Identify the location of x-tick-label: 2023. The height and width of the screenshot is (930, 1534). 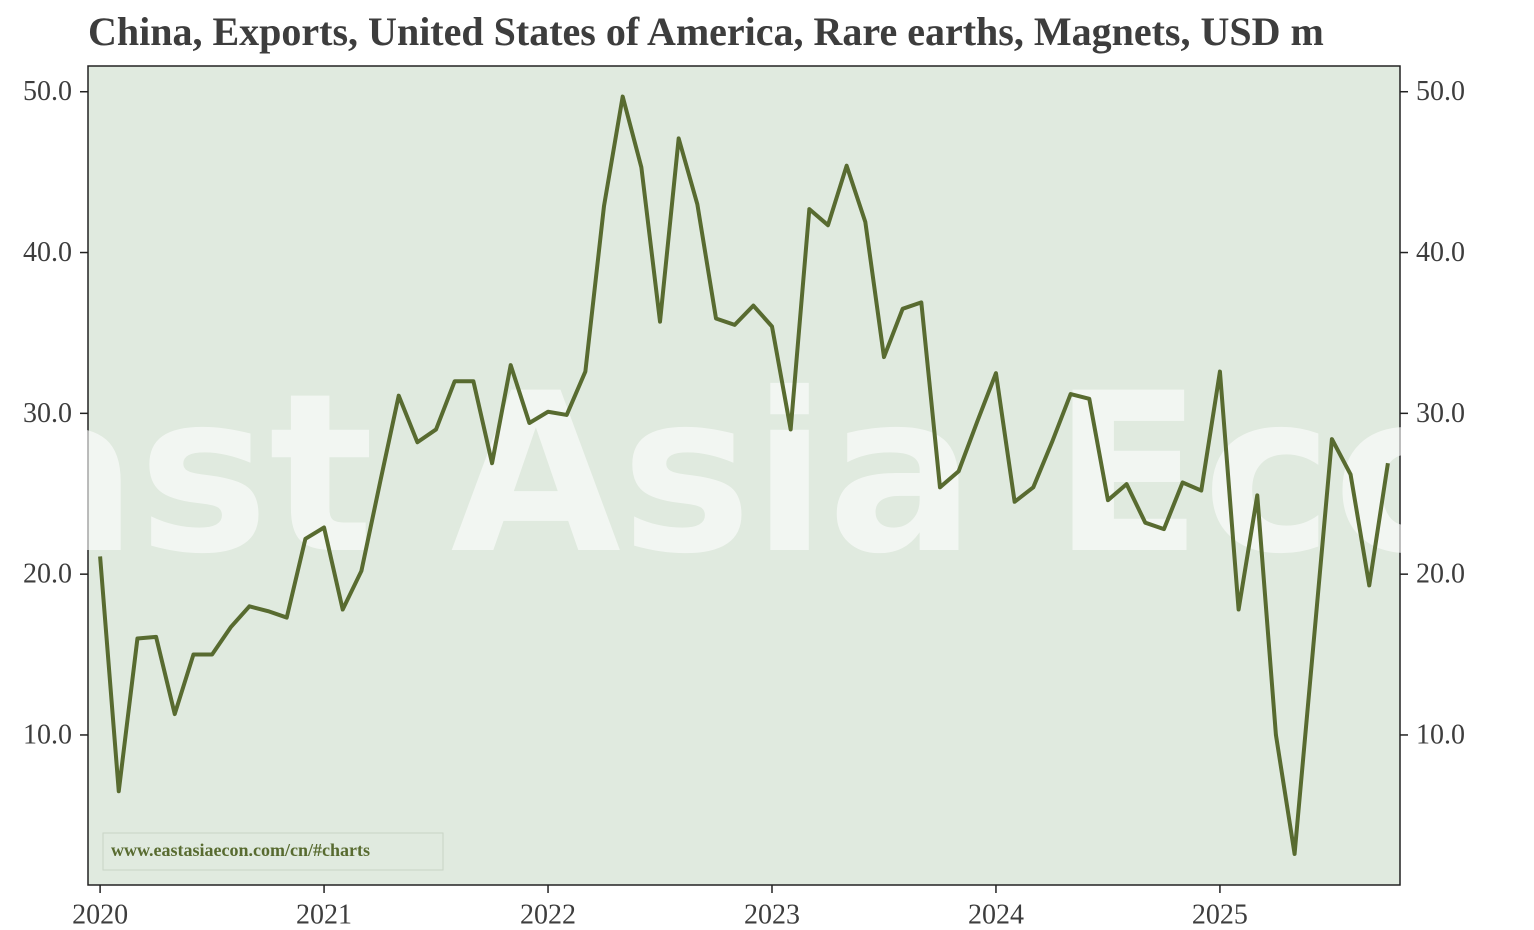
(772, 914).